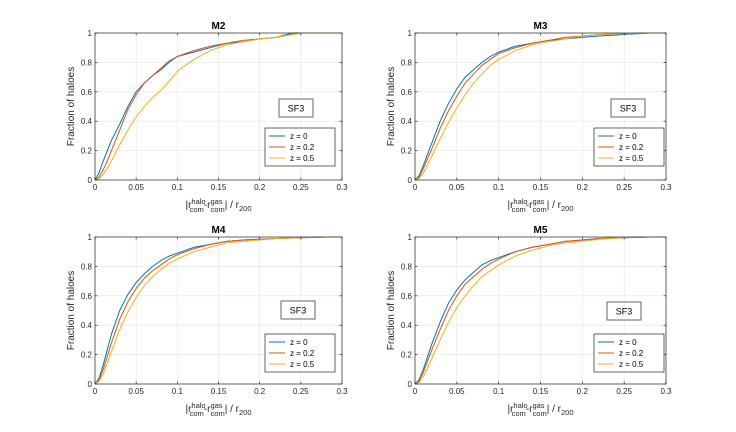  I want to click on chart-title: M3, so click(541, 26).